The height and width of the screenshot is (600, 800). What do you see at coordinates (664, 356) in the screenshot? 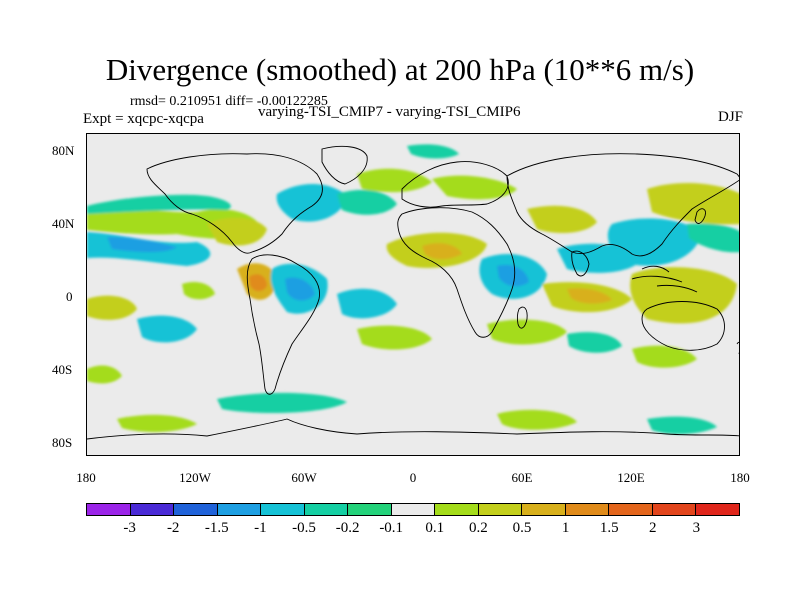
I see `australia-south-positive` at bounding box center [664, 356].